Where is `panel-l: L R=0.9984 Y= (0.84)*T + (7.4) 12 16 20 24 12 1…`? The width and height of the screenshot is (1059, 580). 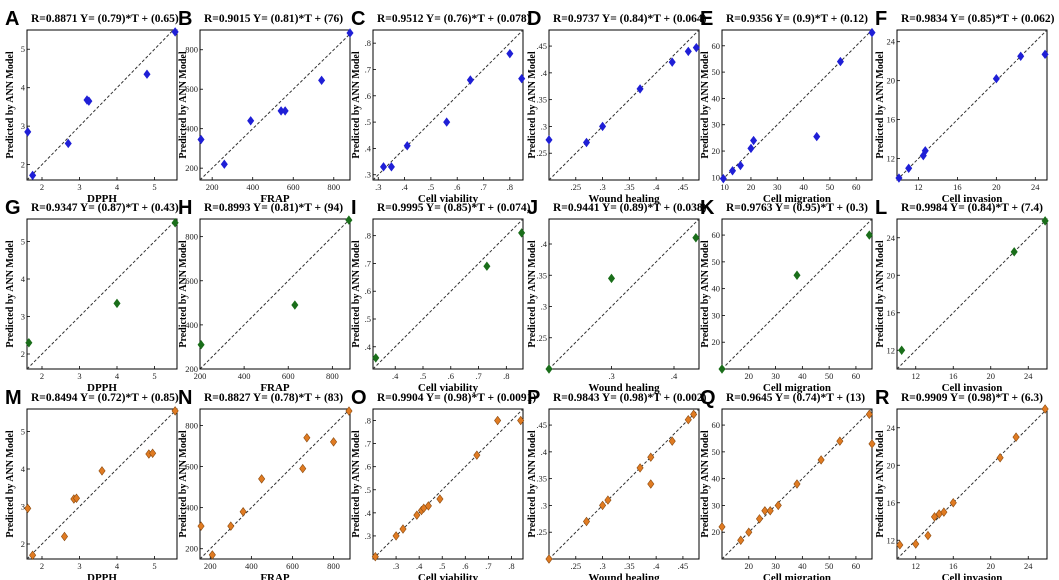 panel-l: L R=0.9984 Y= (0.84)*T + (7.4) 12 16 20 24 12 1… is located at coordinates (962, 295).